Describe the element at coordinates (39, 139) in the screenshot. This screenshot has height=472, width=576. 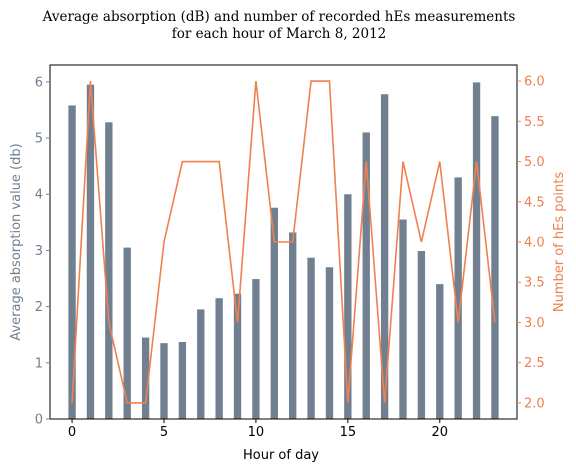
I see `y-left-tick-label-5: 5` at that location.